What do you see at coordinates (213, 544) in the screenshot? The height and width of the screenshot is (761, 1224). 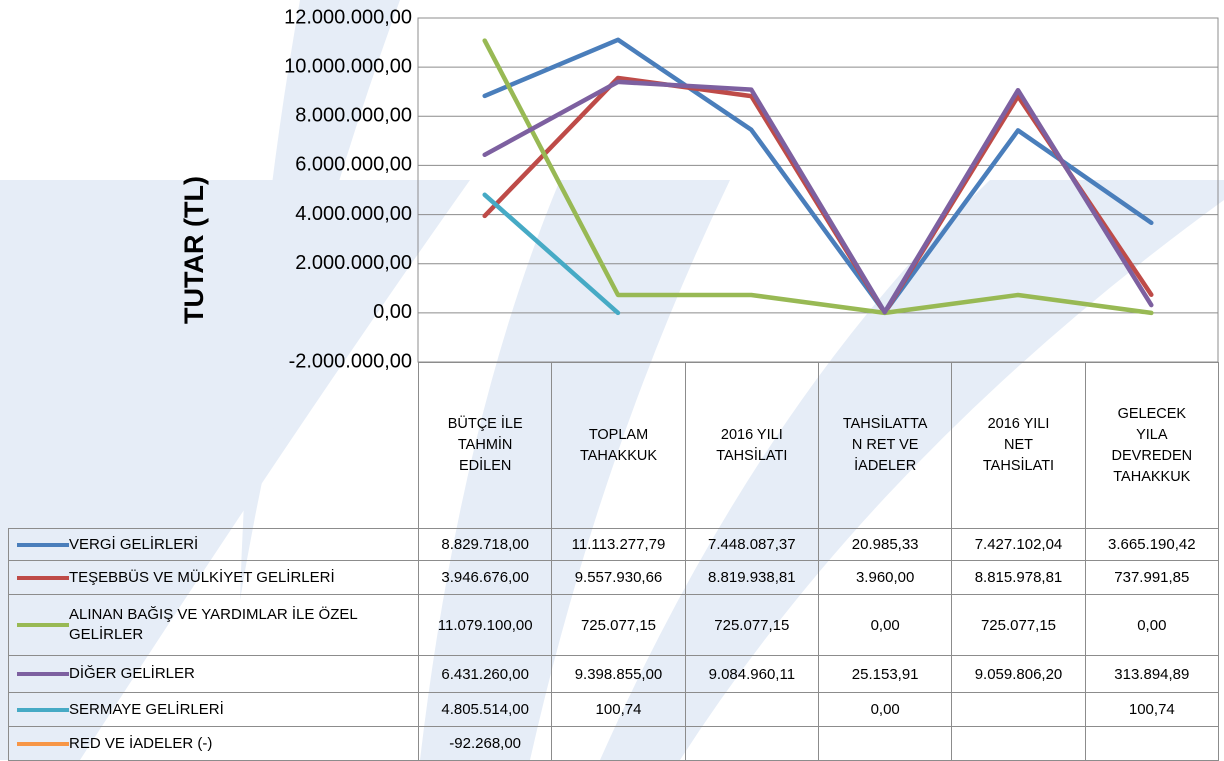 I see `legend-entry: VERGİ GELİRLERİ` at bounding box center [213, 544].